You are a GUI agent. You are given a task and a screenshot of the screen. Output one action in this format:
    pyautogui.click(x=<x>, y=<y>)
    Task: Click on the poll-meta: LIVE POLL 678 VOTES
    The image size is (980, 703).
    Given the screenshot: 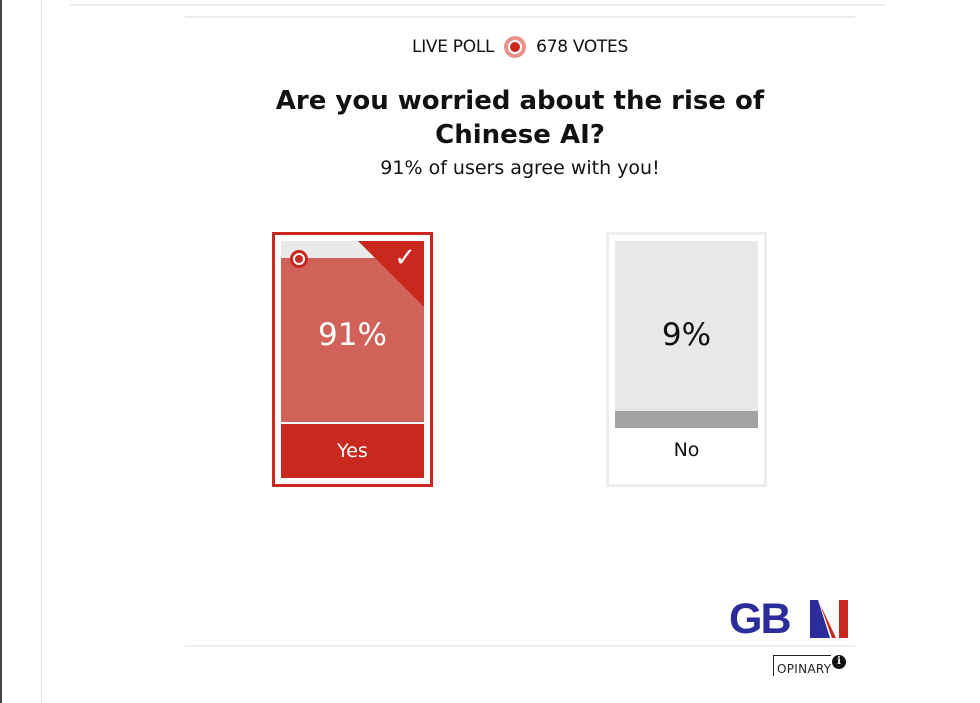 What is the action you would take?
    pyautogui.click(x=490, y=47)
    